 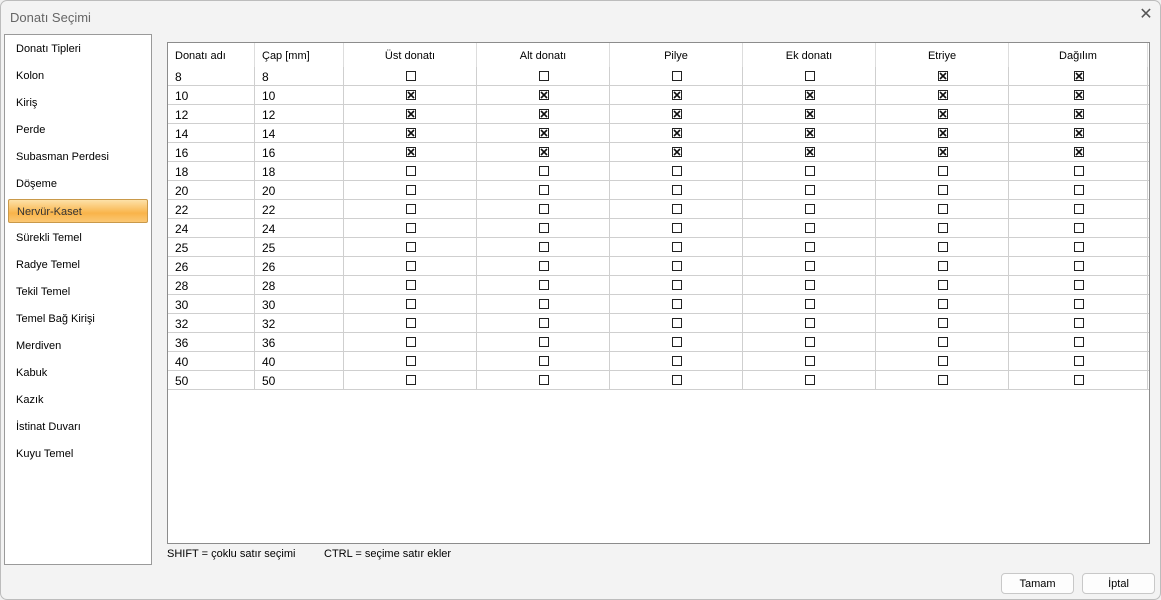 What do you see at coordinates (658, 95) in the screenshot?
I see `table-row: 10 10` at bounding box center [658, 95].